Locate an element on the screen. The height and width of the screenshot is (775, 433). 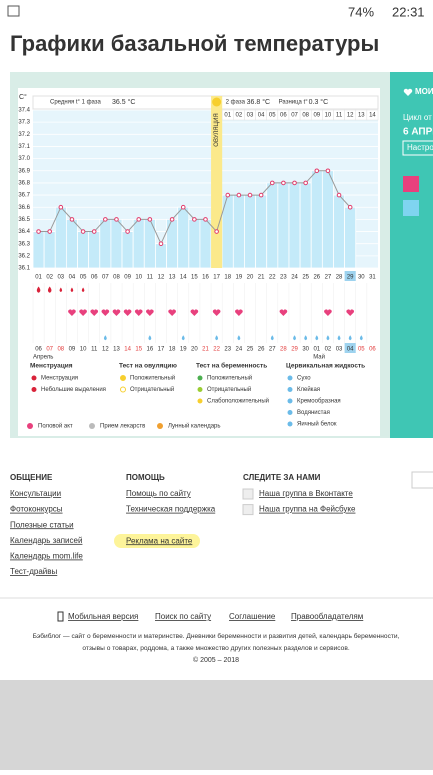
legend-item: Клейкая is located at coordinates (308, 389).